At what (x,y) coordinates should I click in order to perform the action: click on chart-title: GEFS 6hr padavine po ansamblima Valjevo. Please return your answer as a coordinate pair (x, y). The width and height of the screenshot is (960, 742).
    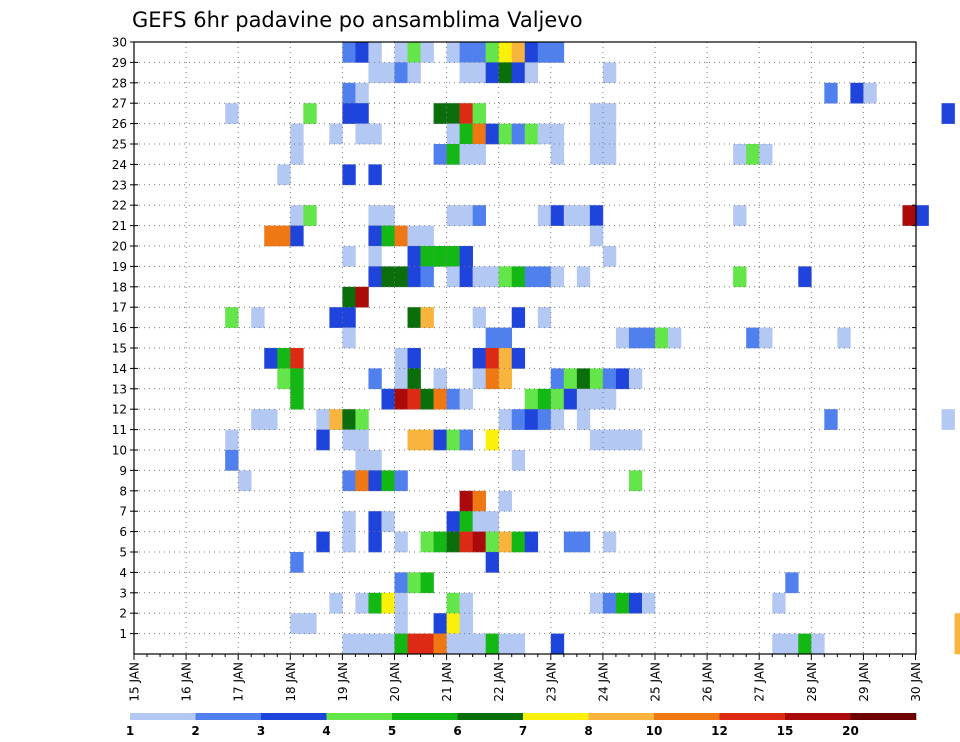
    Looking at the image, I should click on (357, 20).